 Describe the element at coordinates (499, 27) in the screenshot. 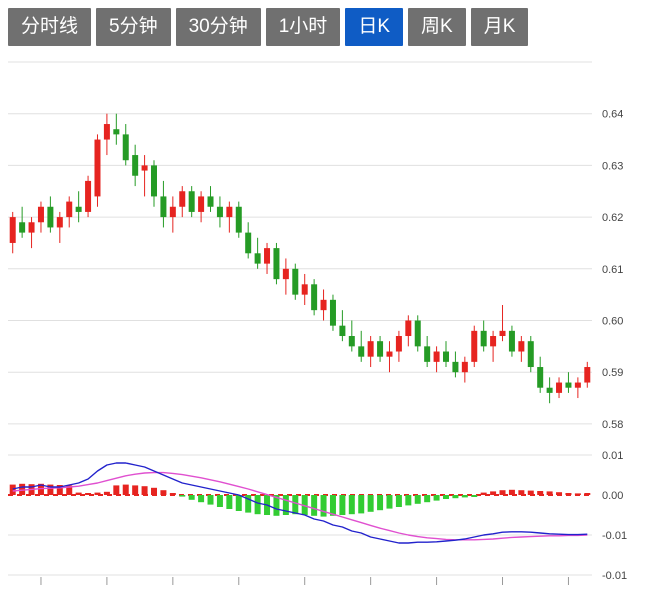

I see `tab-monthly-k: 月K` at that location.